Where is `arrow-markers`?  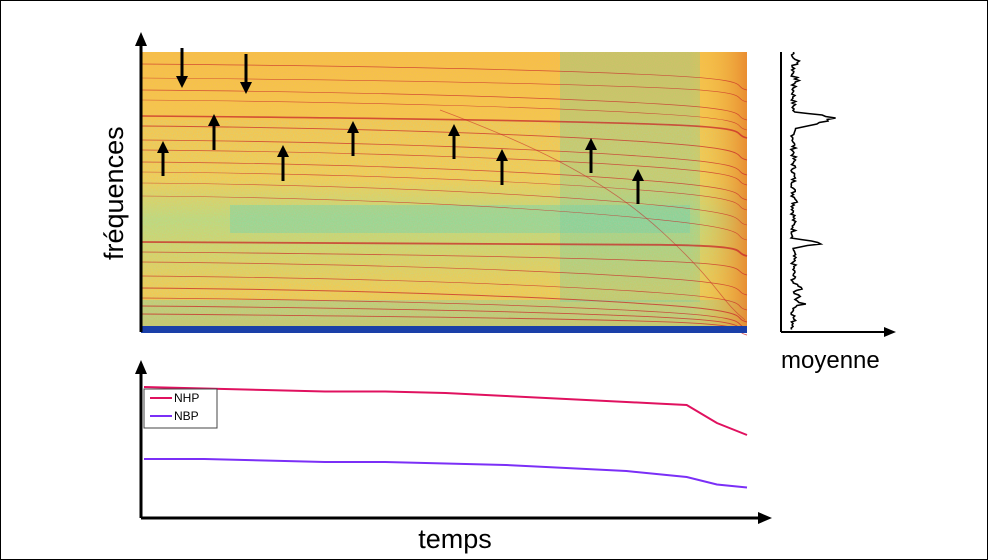
arrow-markers is located at coordinates (400, 126).